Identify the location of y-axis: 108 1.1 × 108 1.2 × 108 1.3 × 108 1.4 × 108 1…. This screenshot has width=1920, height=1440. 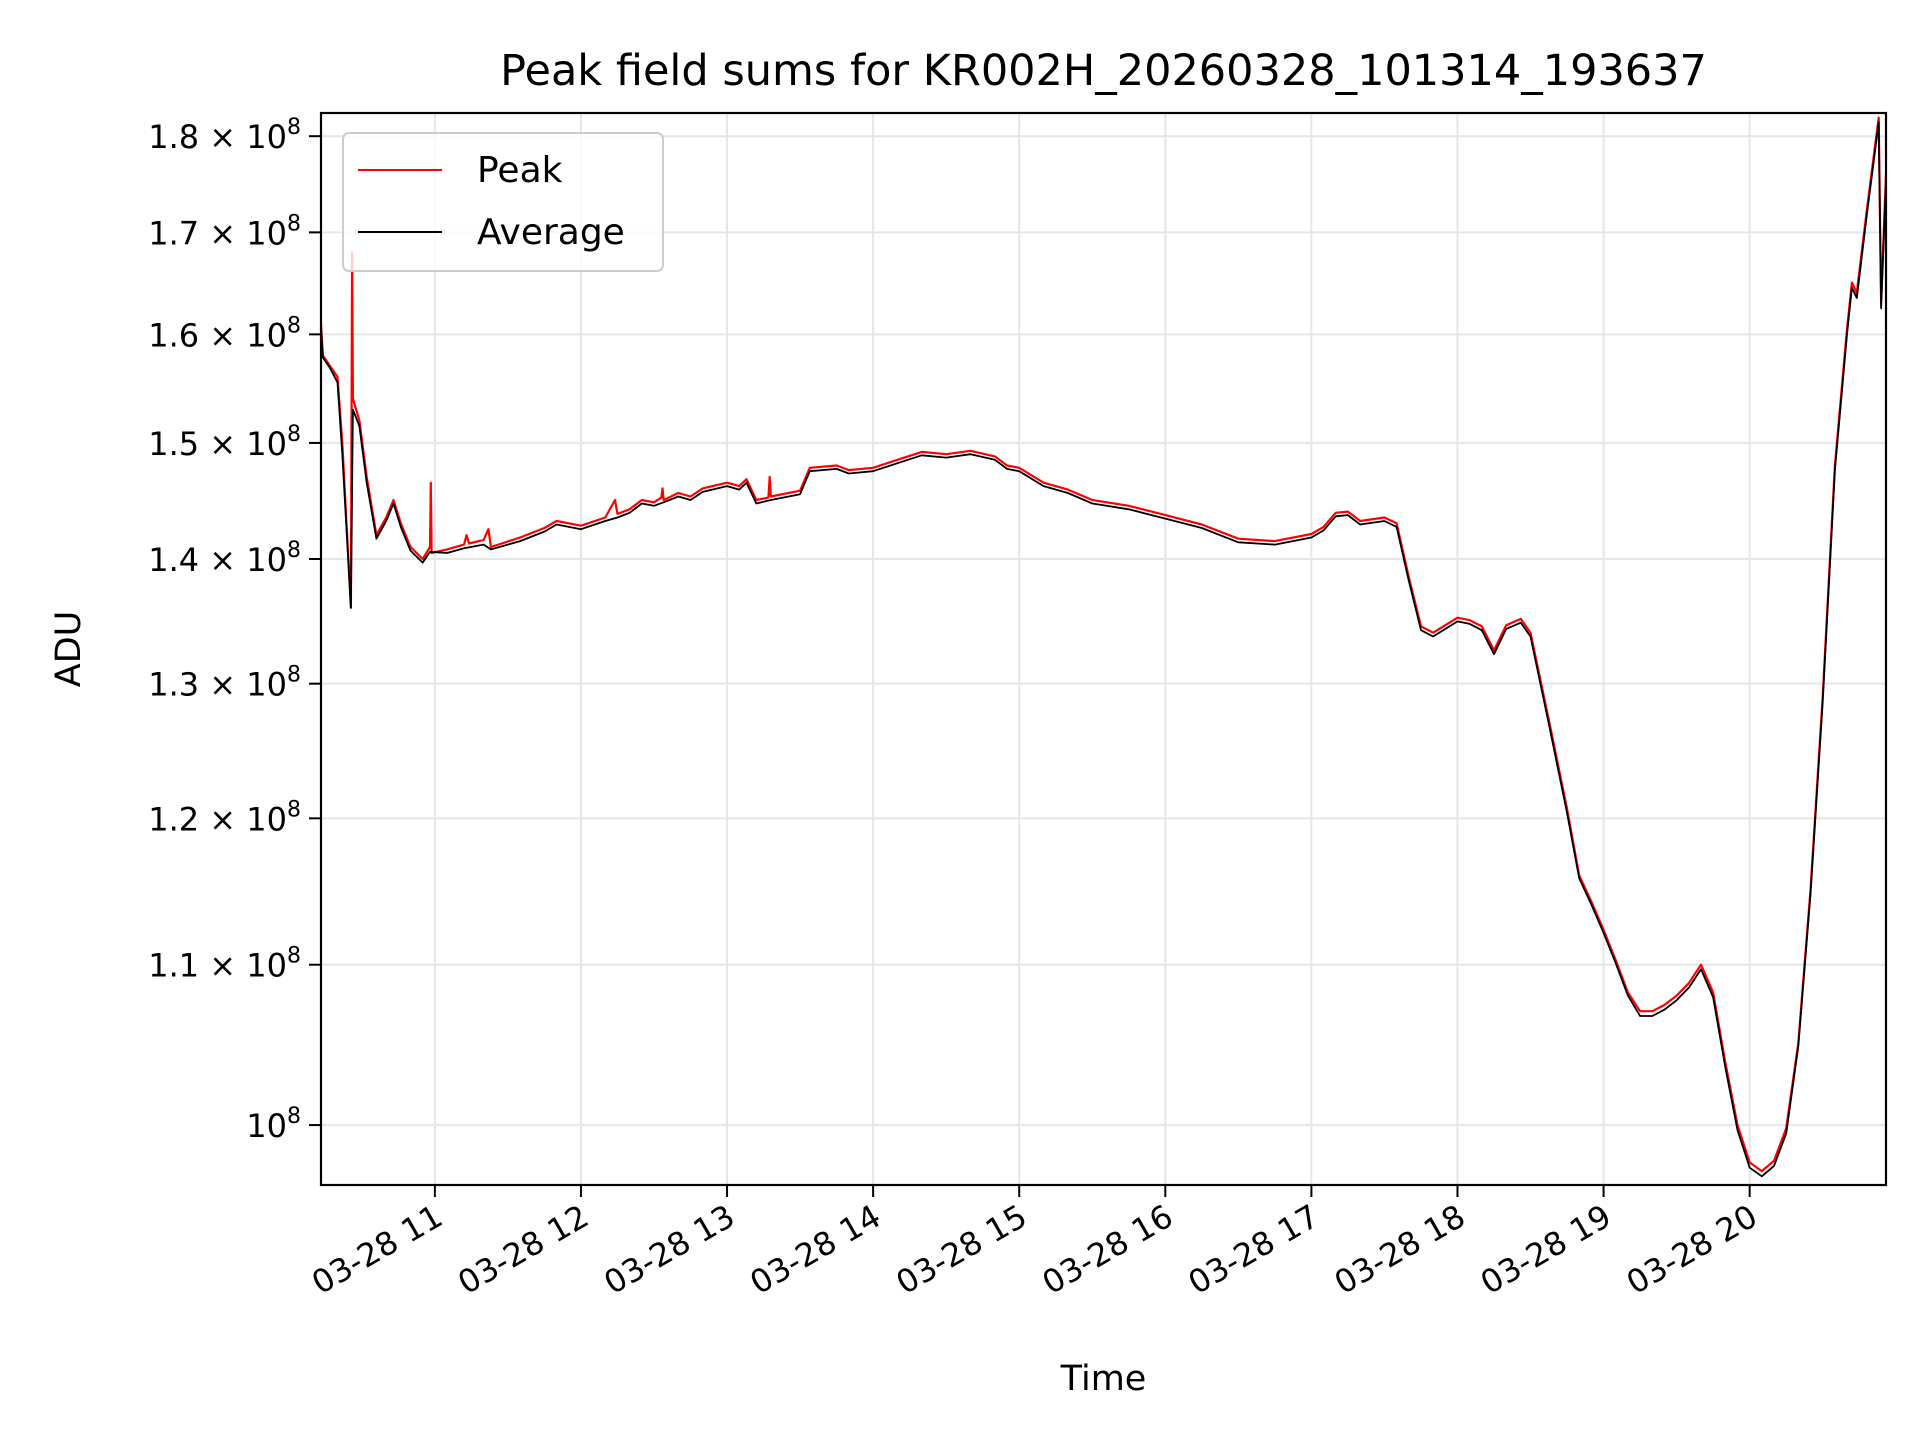
(234, 630).